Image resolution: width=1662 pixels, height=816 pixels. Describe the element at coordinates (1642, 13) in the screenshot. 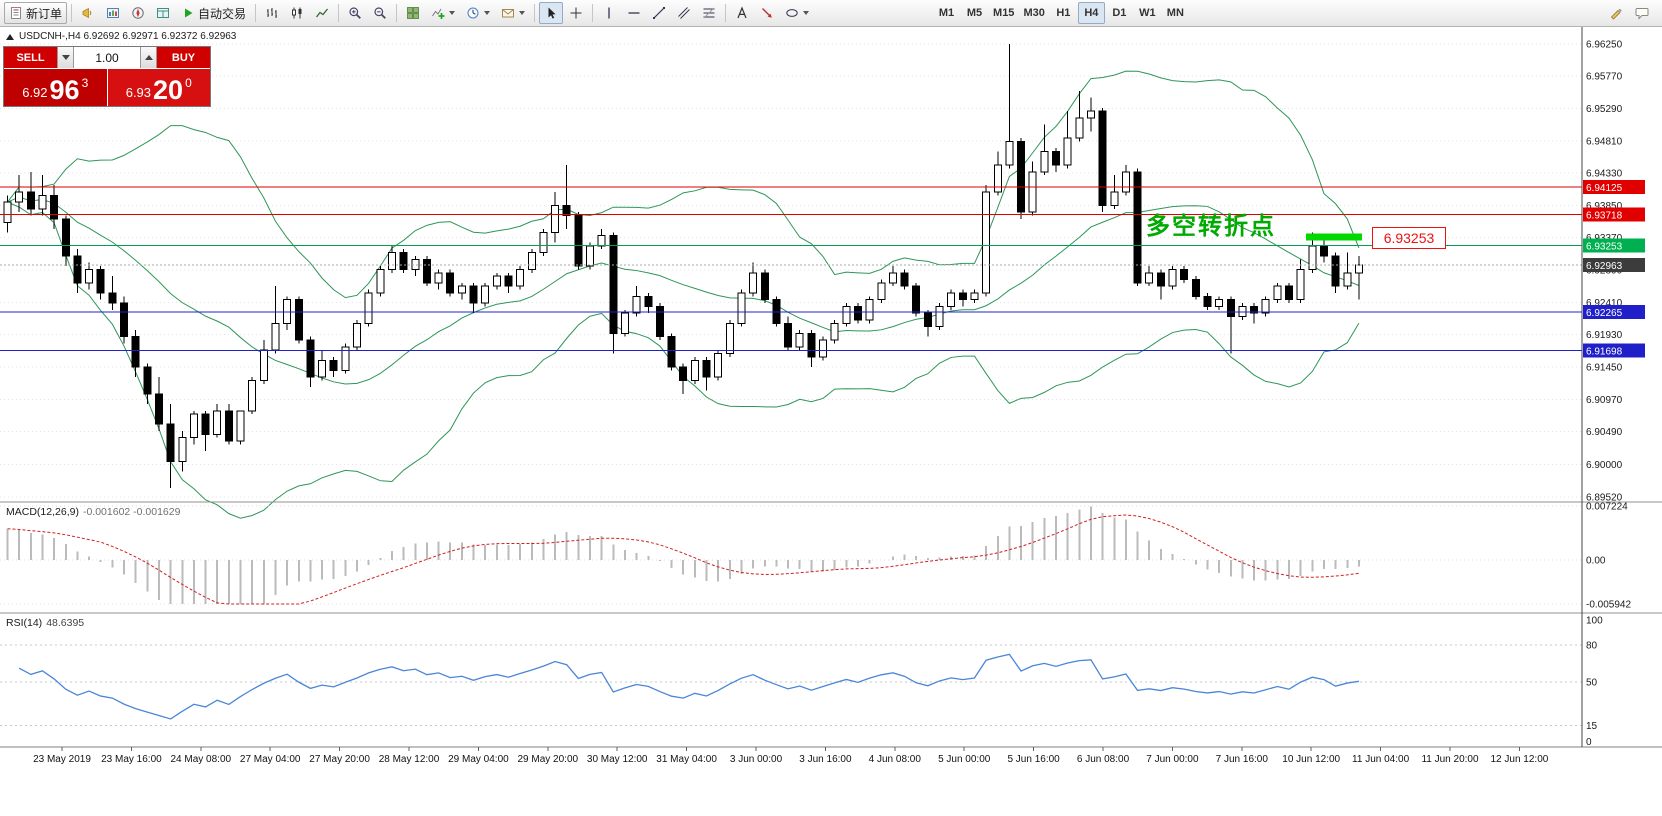

I see `chat-button` at that location.